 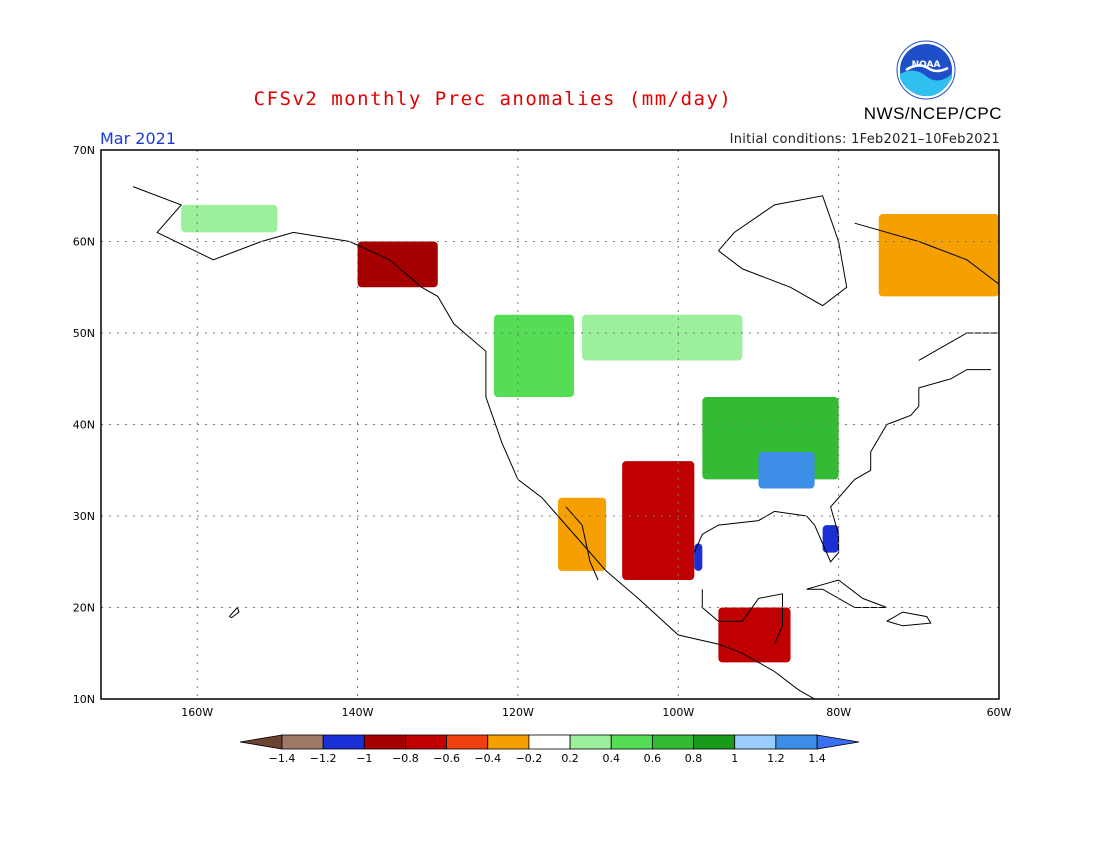 I want to click on longitude-labels: 160W 140W 120W 100W 80W 60W, so click(x=596, y=712).